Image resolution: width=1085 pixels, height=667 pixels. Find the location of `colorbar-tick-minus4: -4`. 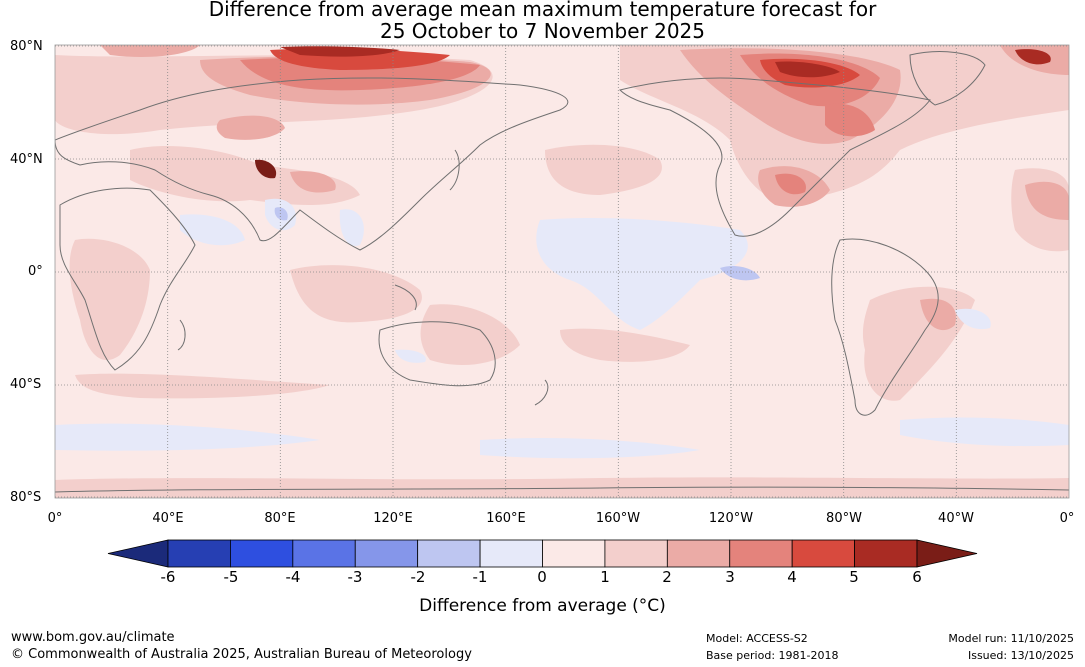

colorbar-tick-minus4: -4 is located at coordinates (293, 577).